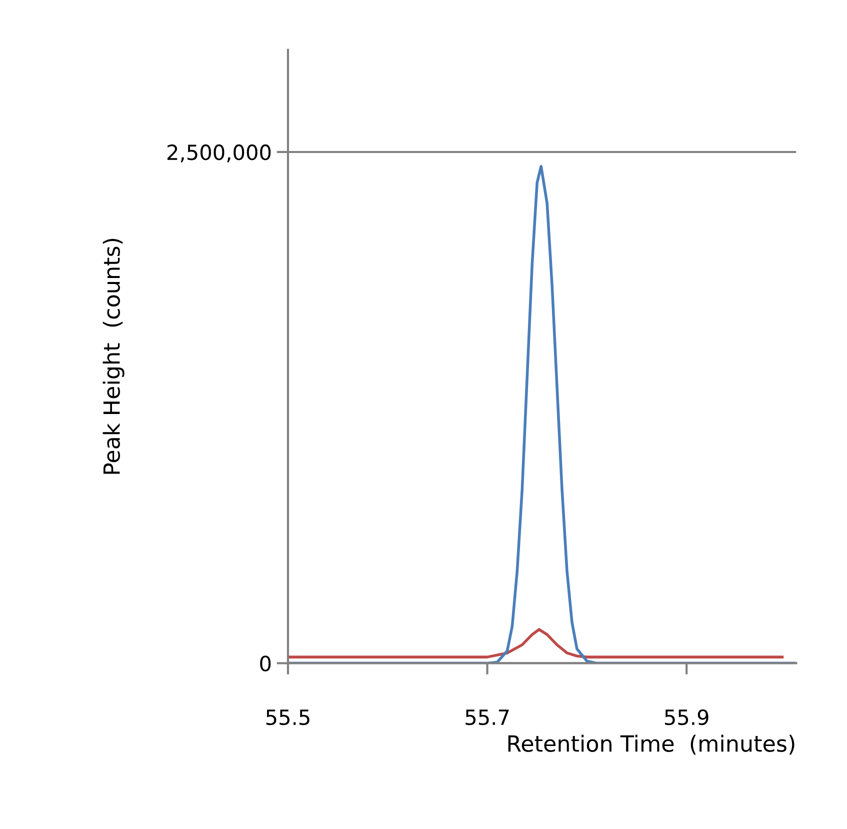  I want to click on y-tick-label: 0, so click(265, 664).